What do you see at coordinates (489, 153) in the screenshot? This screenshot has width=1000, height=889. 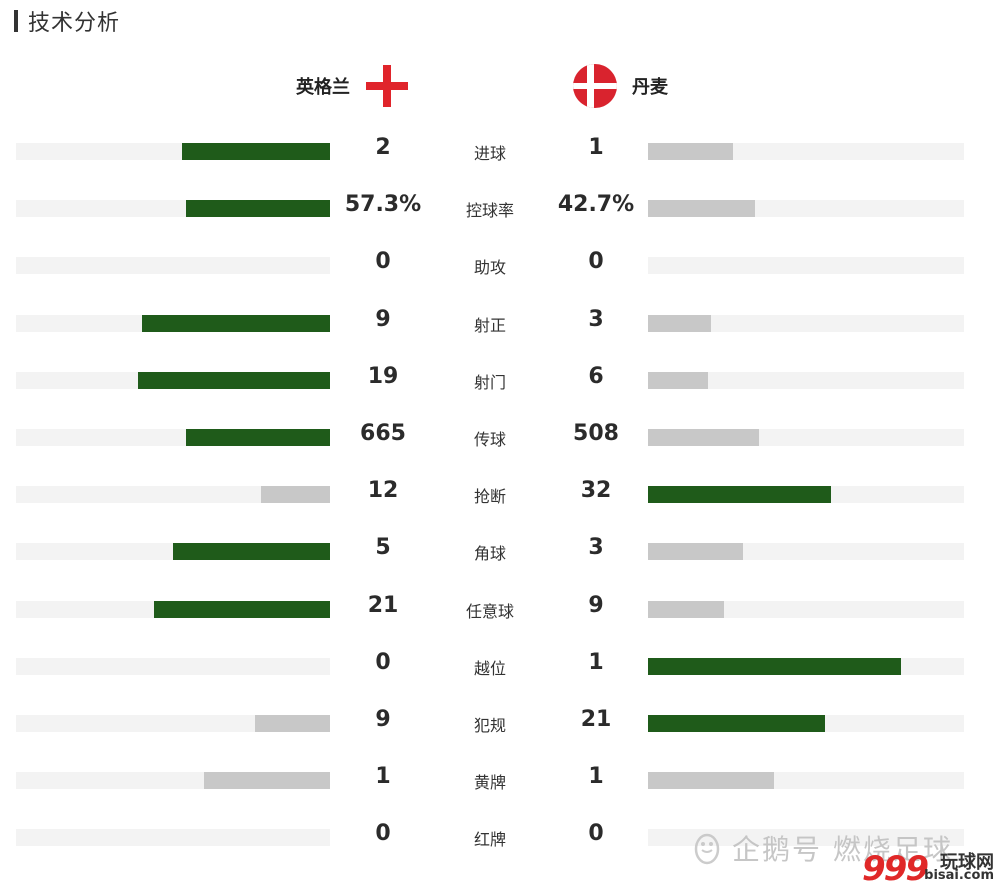 I see `stat-label: 进球` at bounding box center [489, 153].